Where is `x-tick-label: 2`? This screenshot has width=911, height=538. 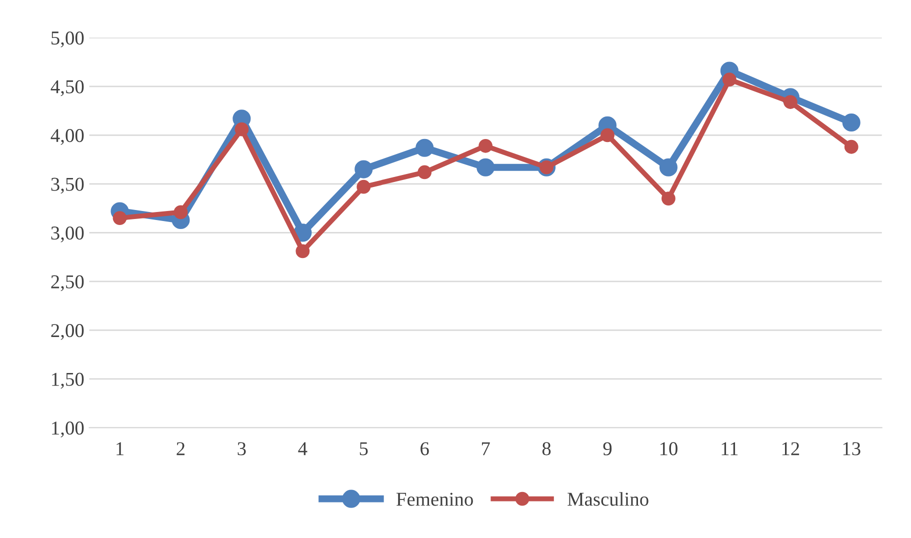 x-tick-label: 2 is located at coordinates (180, 449).